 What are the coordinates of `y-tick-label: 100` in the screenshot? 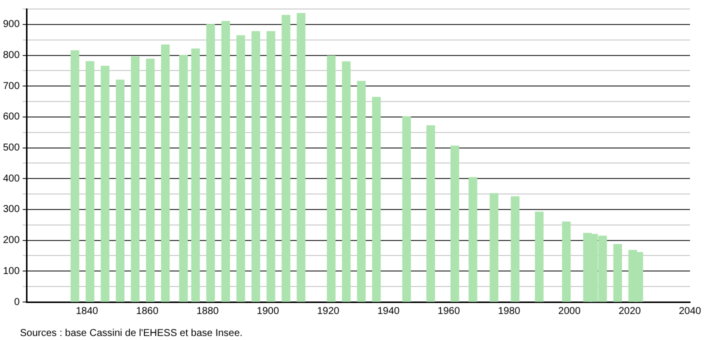 It's located at (11, 271).